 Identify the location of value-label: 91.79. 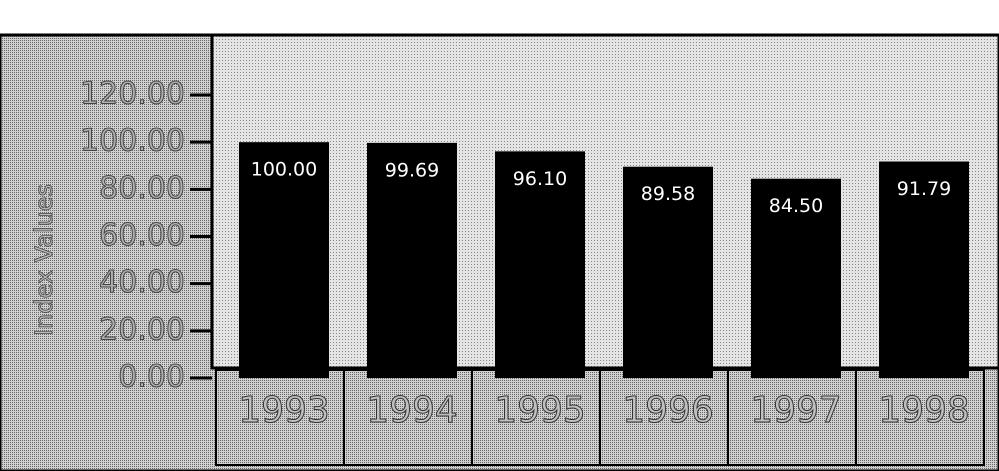
(924, 189).